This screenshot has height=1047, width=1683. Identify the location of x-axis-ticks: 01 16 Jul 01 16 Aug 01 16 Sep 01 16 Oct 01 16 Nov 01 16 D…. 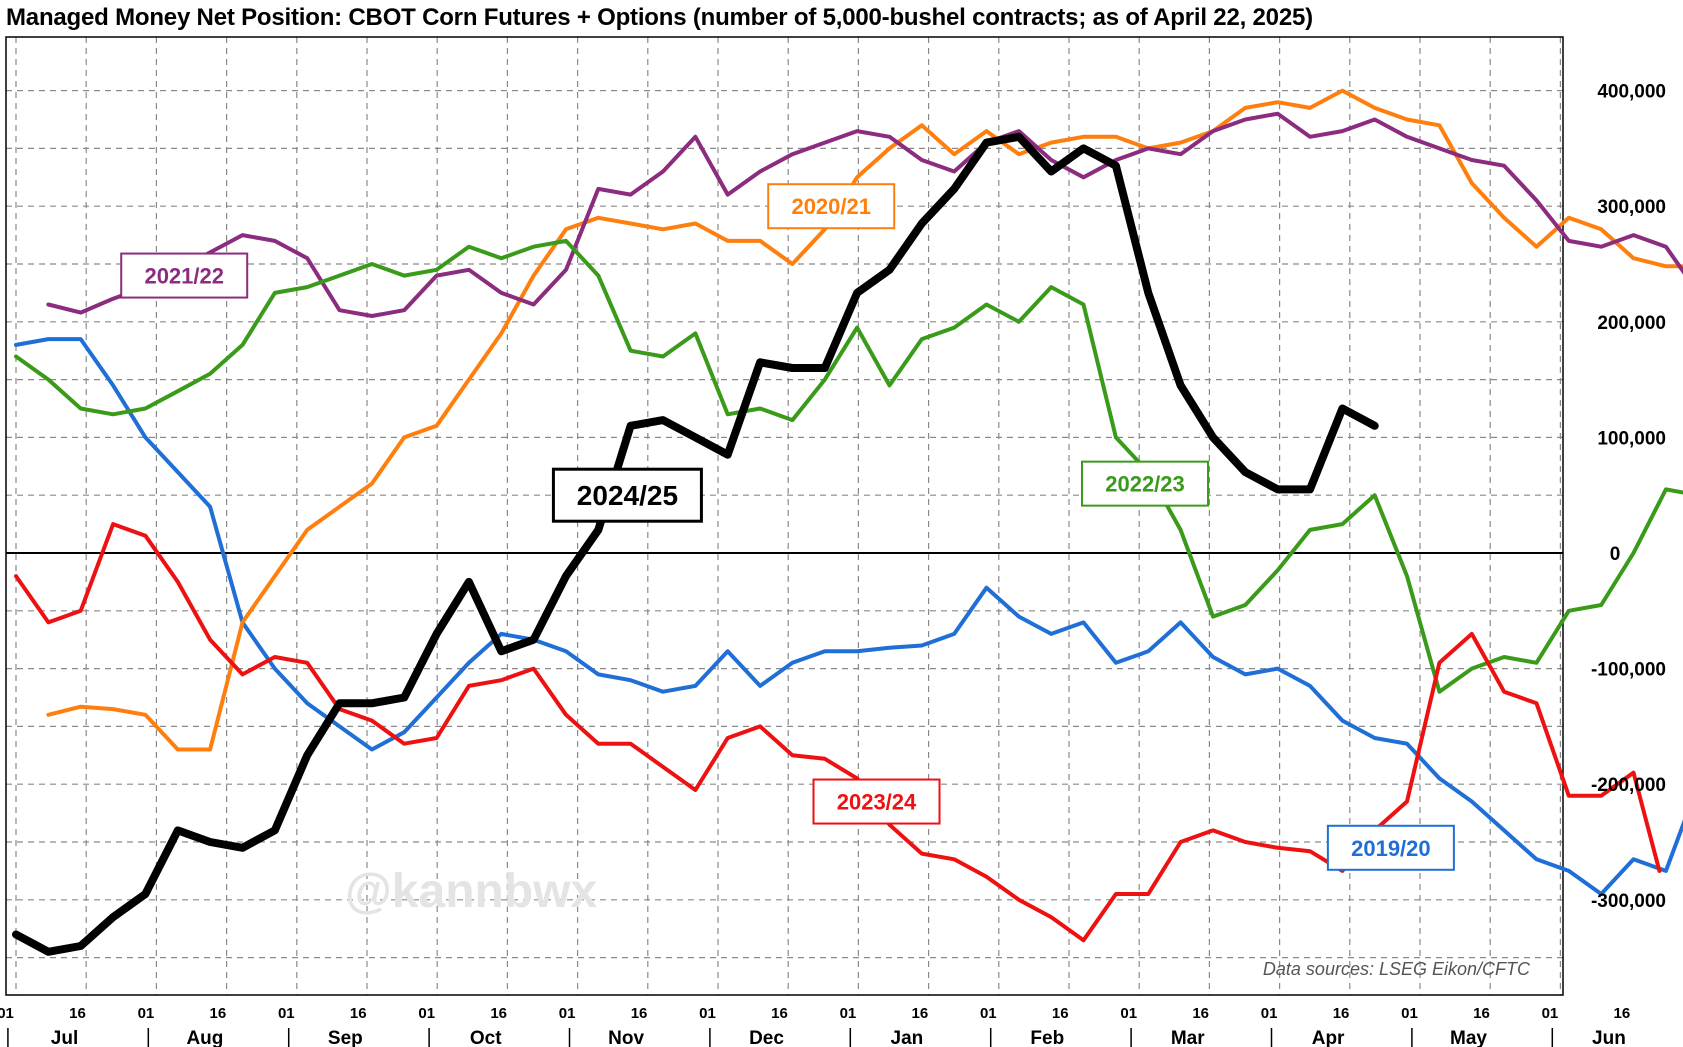
(815, 1026).